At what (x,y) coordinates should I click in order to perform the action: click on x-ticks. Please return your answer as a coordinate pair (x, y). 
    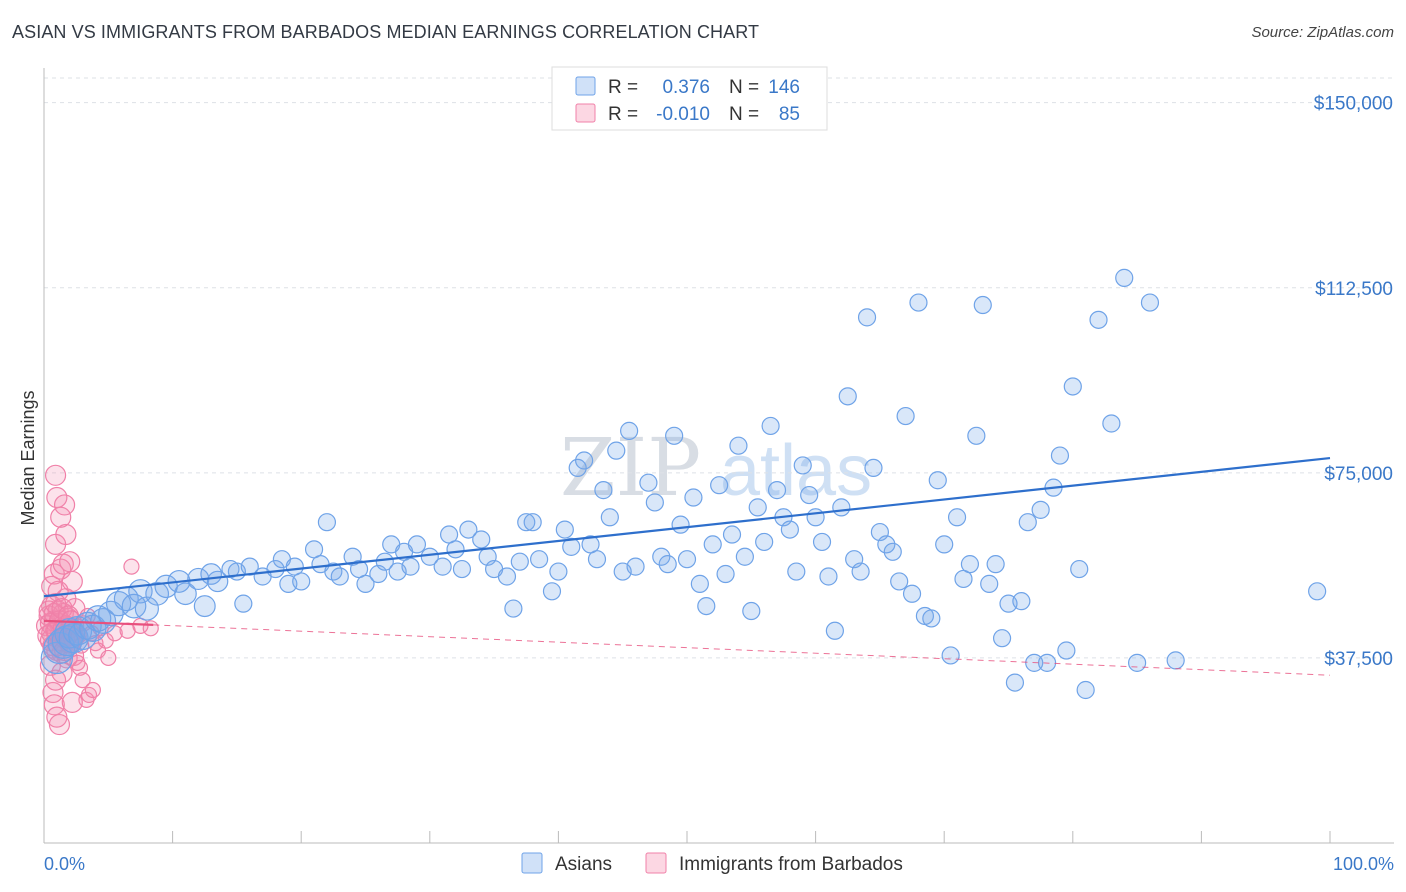
    Looking at the image, I should click on (687, 837).